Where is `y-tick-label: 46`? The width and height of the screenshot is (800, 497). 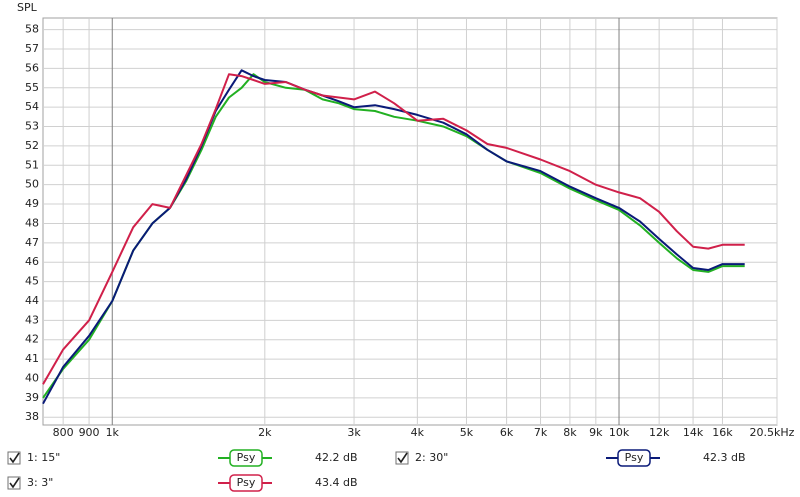 y-tick-label: 46 is located at coordinates (32, 261).